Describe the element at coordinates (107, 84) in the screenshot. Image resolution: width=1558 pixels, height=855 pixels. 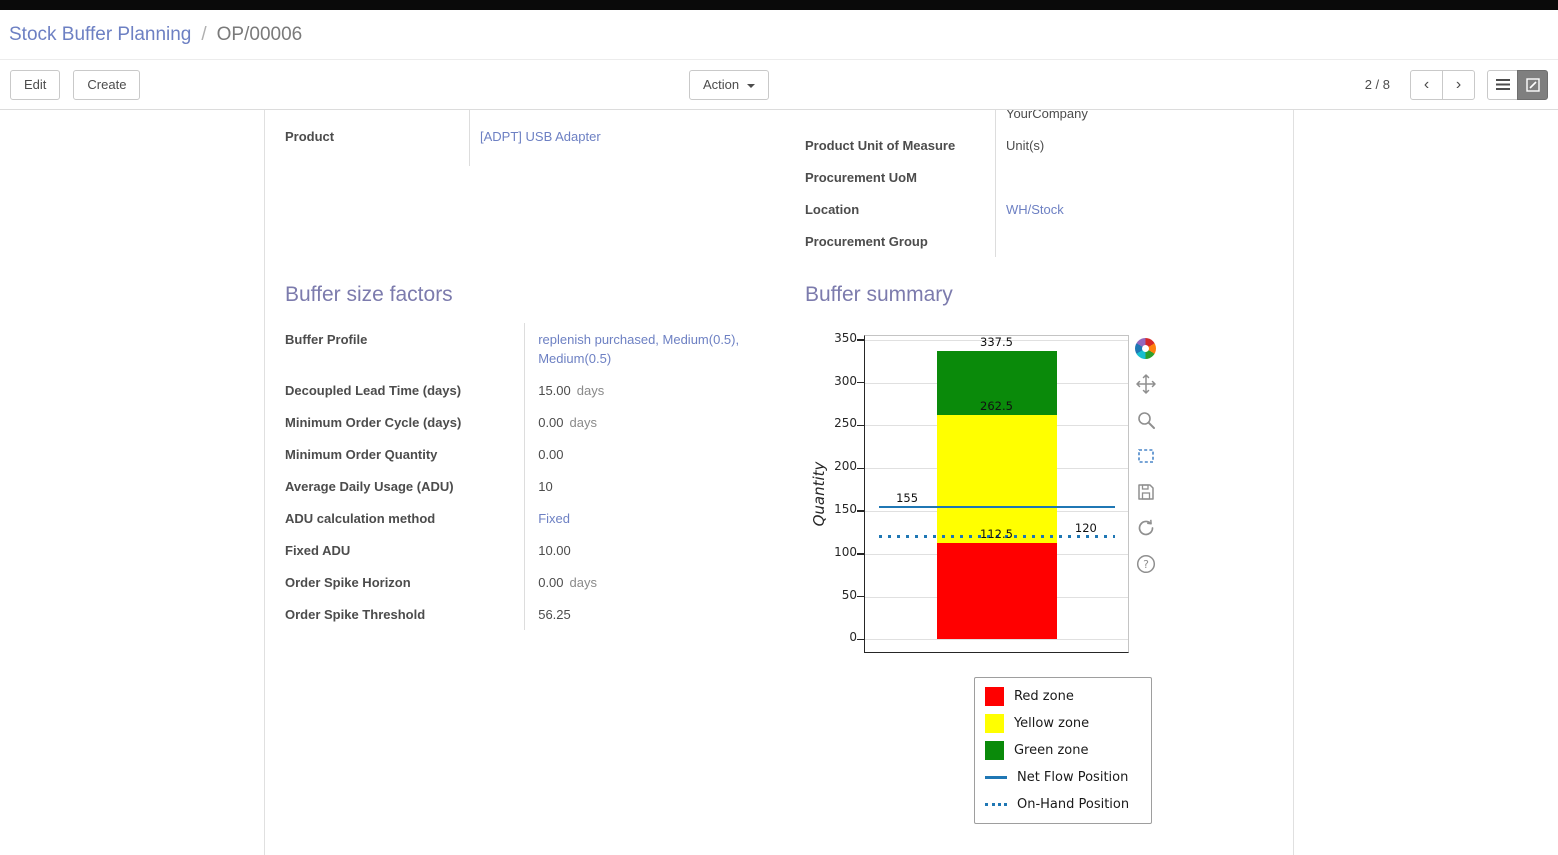
I see `create-button: Create` at that location.